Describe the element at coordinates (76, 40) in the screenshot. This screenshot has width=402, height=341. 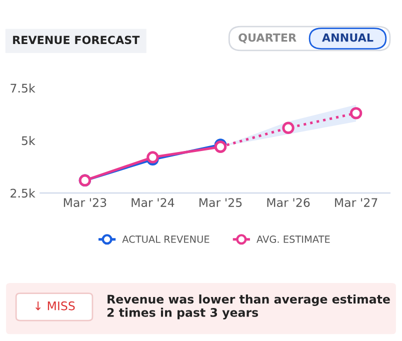
I see `chart-title: REVENUE FORECAST` at that location.